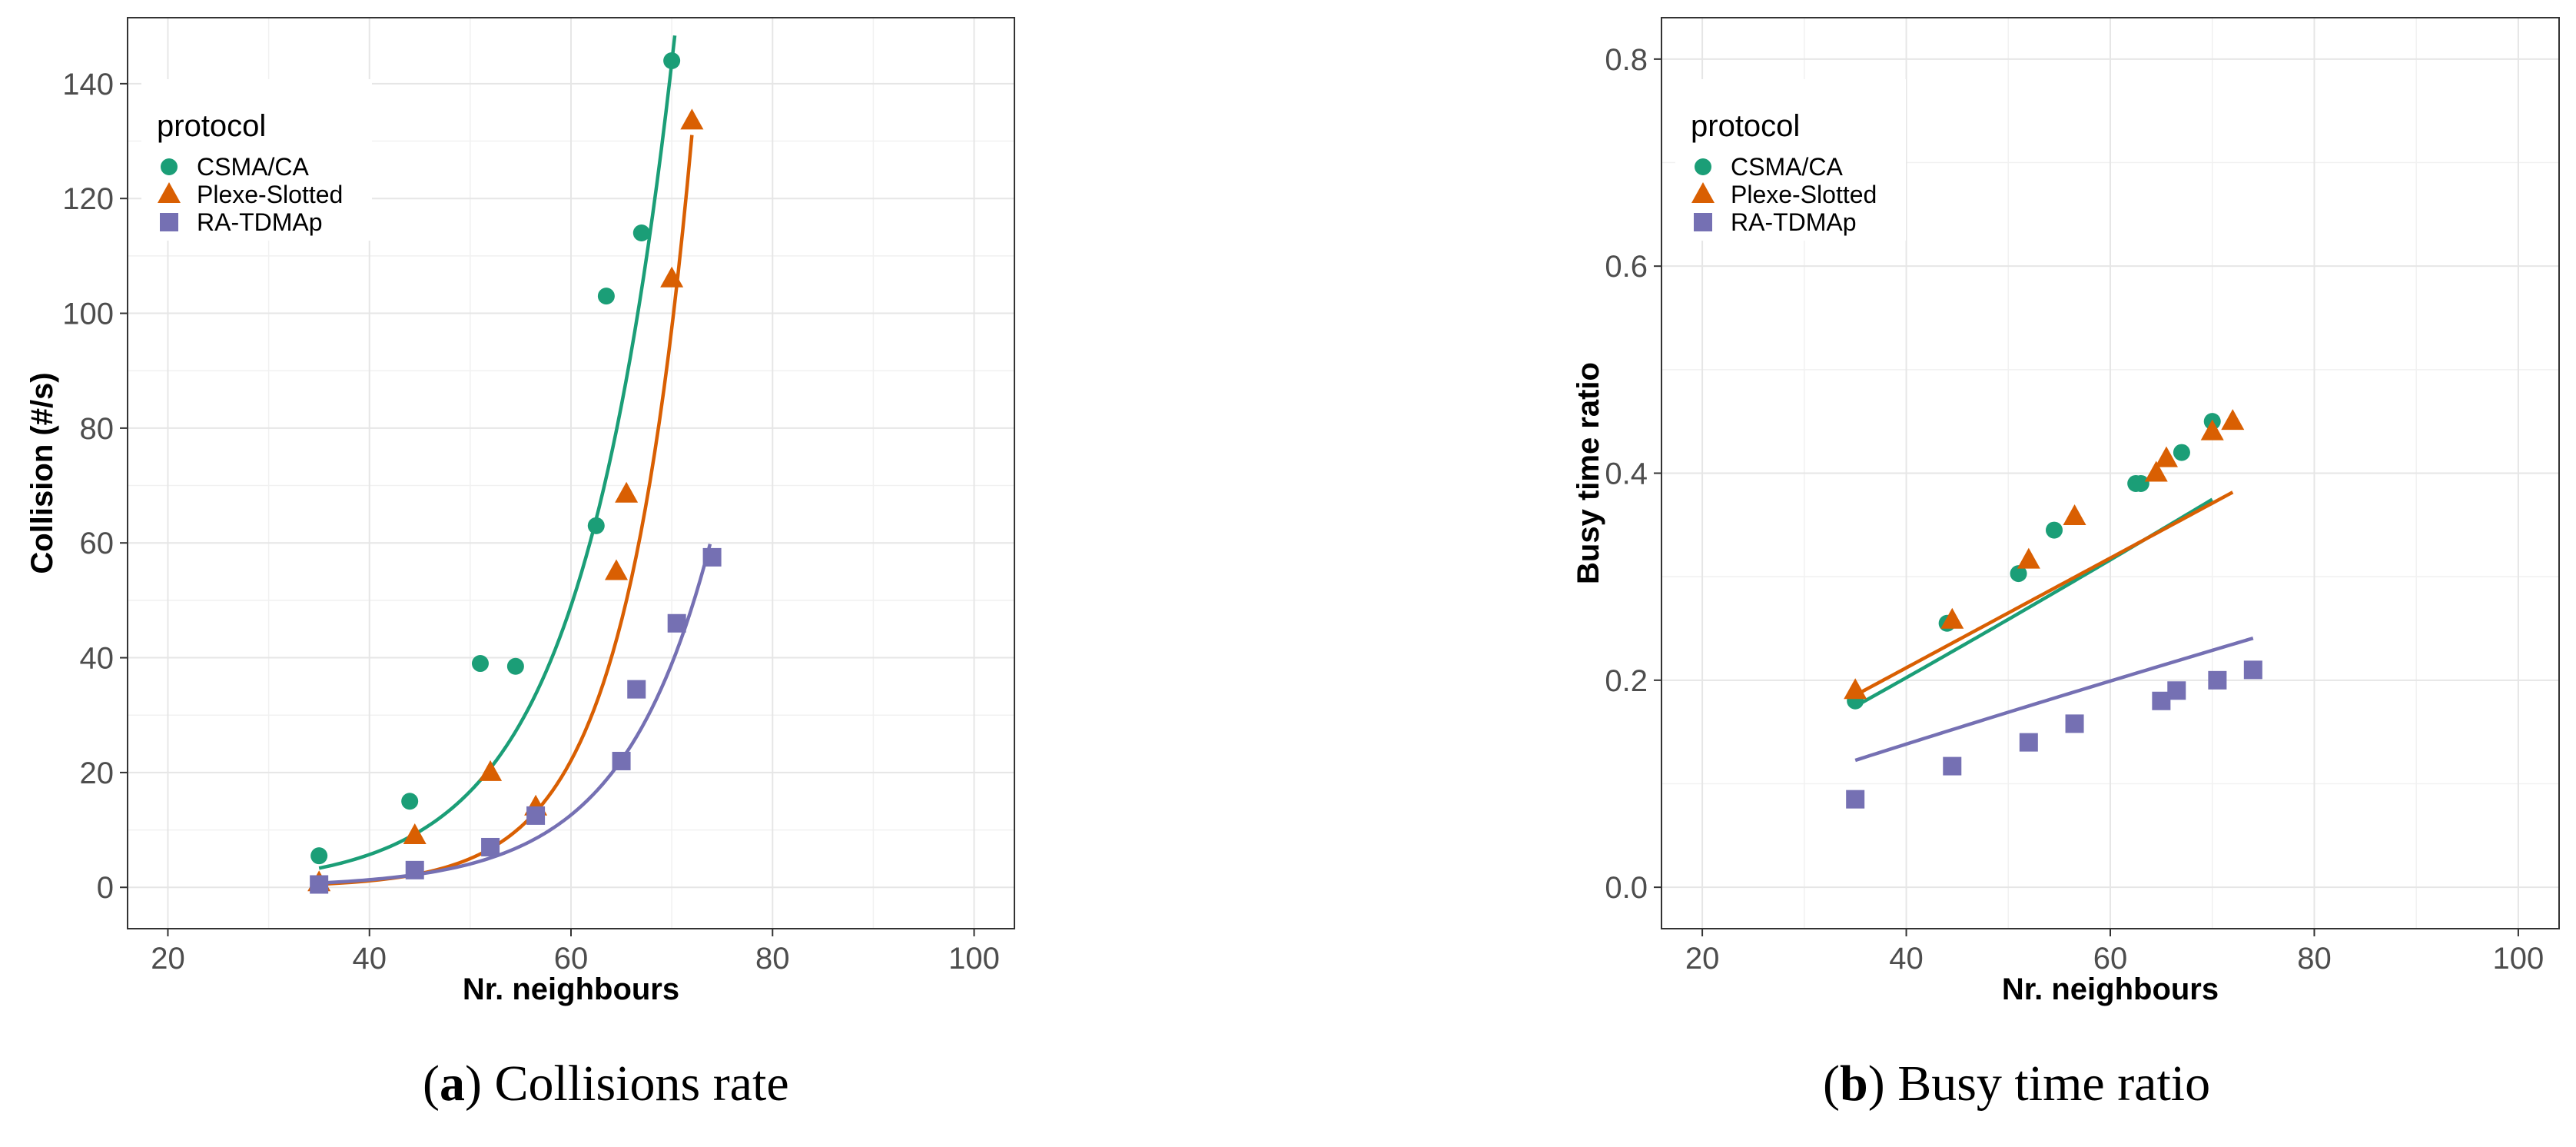 The height and width of the screenshot is (1147, 2576). Describe the element at coordinates (974, 959) in the screenshot. I see `chart-a-x-tick-label: 100` at that location.